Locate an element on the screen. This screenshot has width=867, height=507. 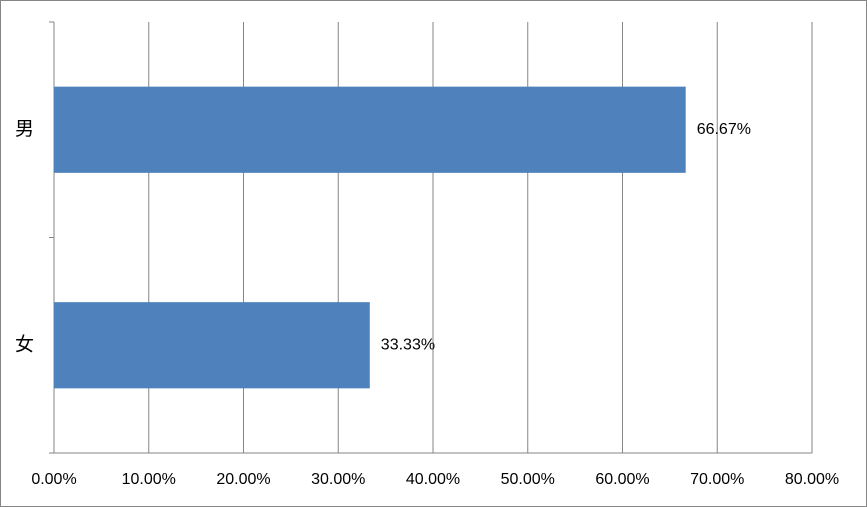
value-label: 66.67% is located at coordinates (724, 129).